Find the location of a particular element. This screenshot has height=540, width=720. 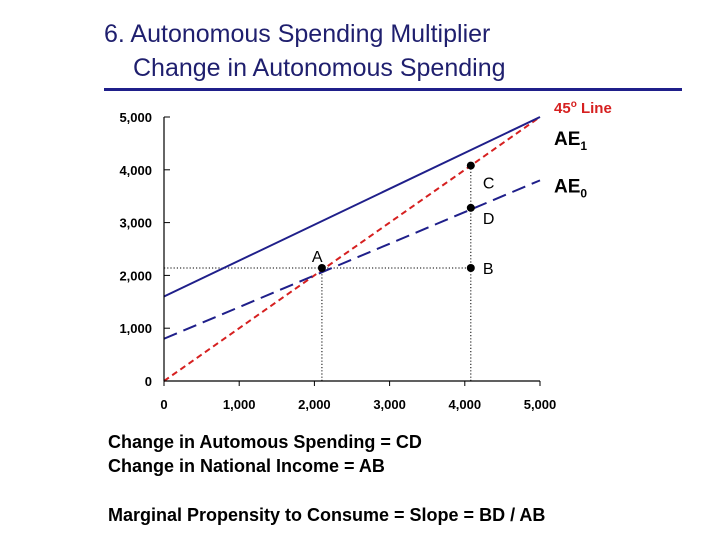

point-c-label: C is located at coordinates (489, 184).